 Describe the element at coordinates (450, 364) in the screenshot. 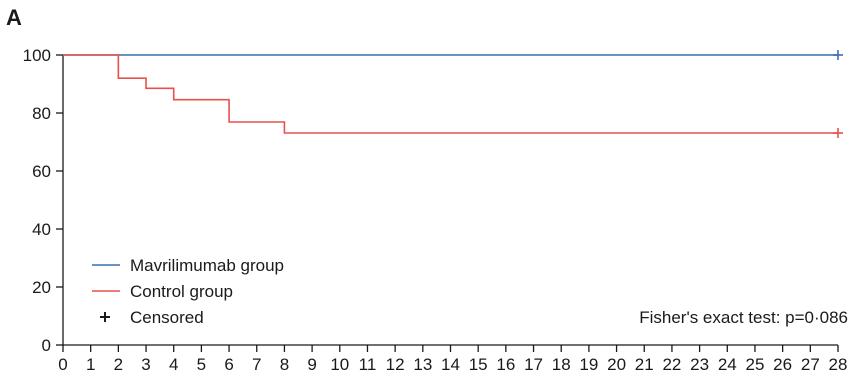

I see `x-tick-label-14: 14` at that location.